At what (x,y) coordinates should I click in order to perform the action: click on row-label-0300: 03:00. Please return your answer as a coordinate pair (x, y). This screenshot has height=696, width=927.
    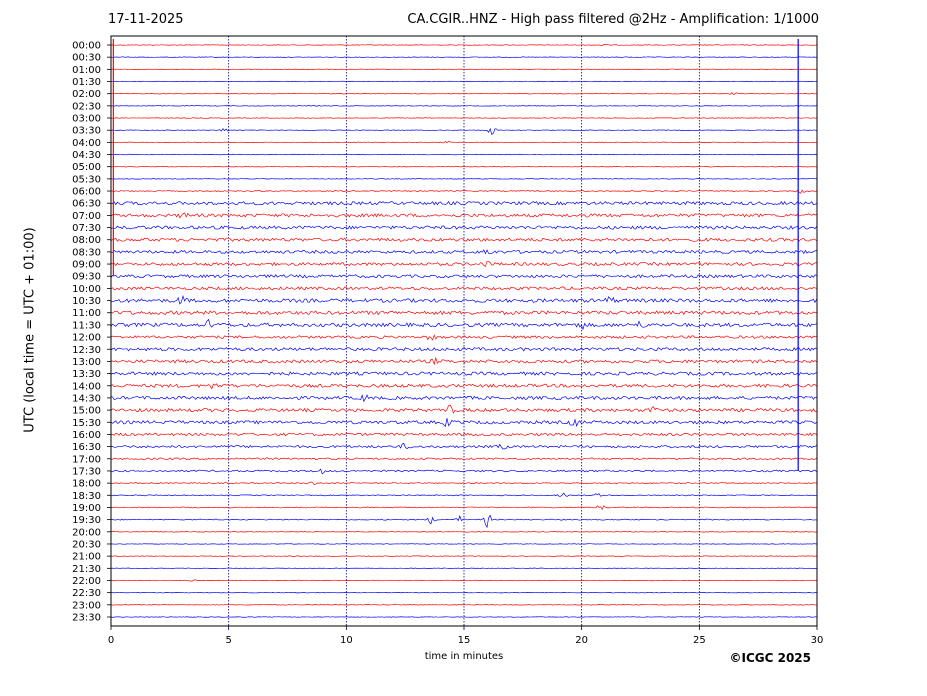
    Looking at the image, I should click on (86, 119).